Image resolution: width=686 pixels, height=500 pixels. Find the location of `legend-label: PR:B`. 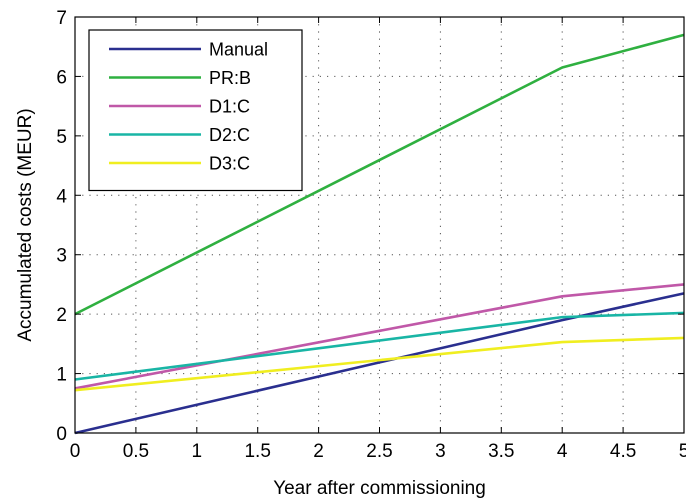

legend-label: PR:B is located at coordinates (230, 78).